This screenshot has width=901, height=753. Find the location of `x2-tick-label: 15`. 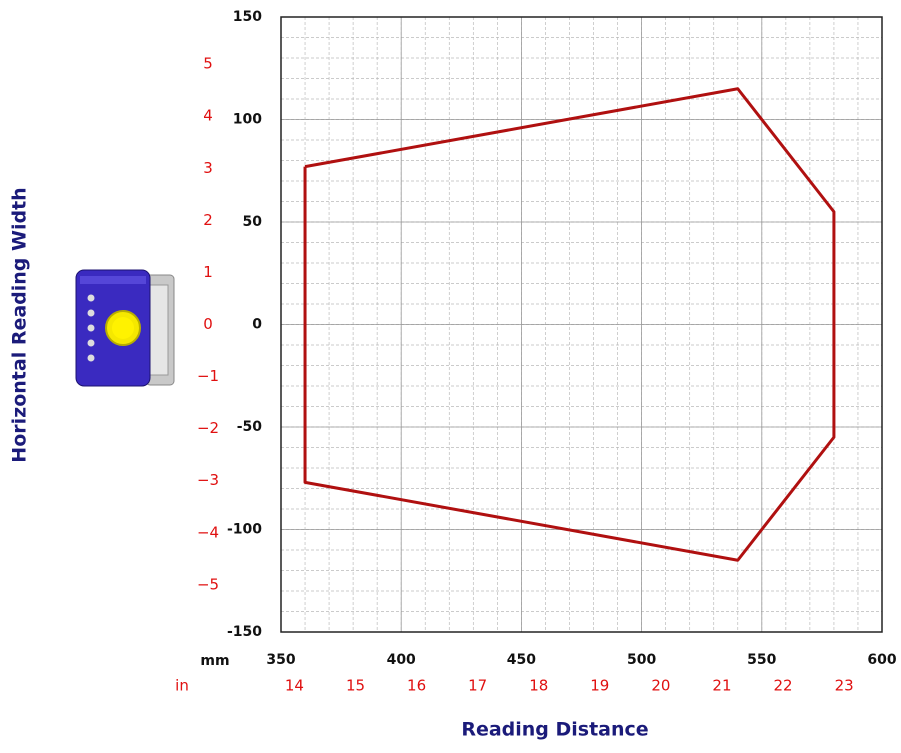

x2-tick-label: 15 is located at coordinates (355, 686).